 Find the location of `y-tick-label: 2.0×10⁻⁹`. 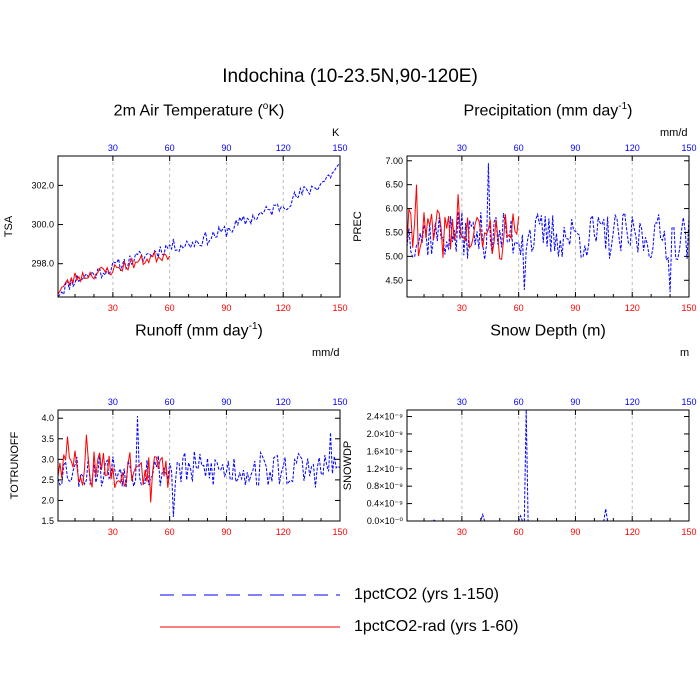

y-tick-label: 2.0×10⁻⁹ is located at coordinates (385, 434).